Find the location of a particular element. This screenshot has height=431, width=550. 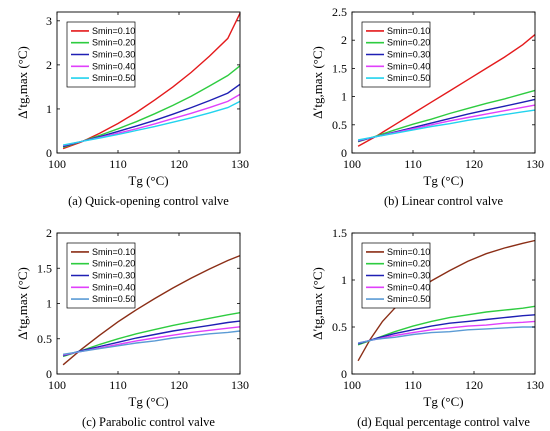

panel-caption: (a) Quick-opening control valve is located at coordinates (148, 201).